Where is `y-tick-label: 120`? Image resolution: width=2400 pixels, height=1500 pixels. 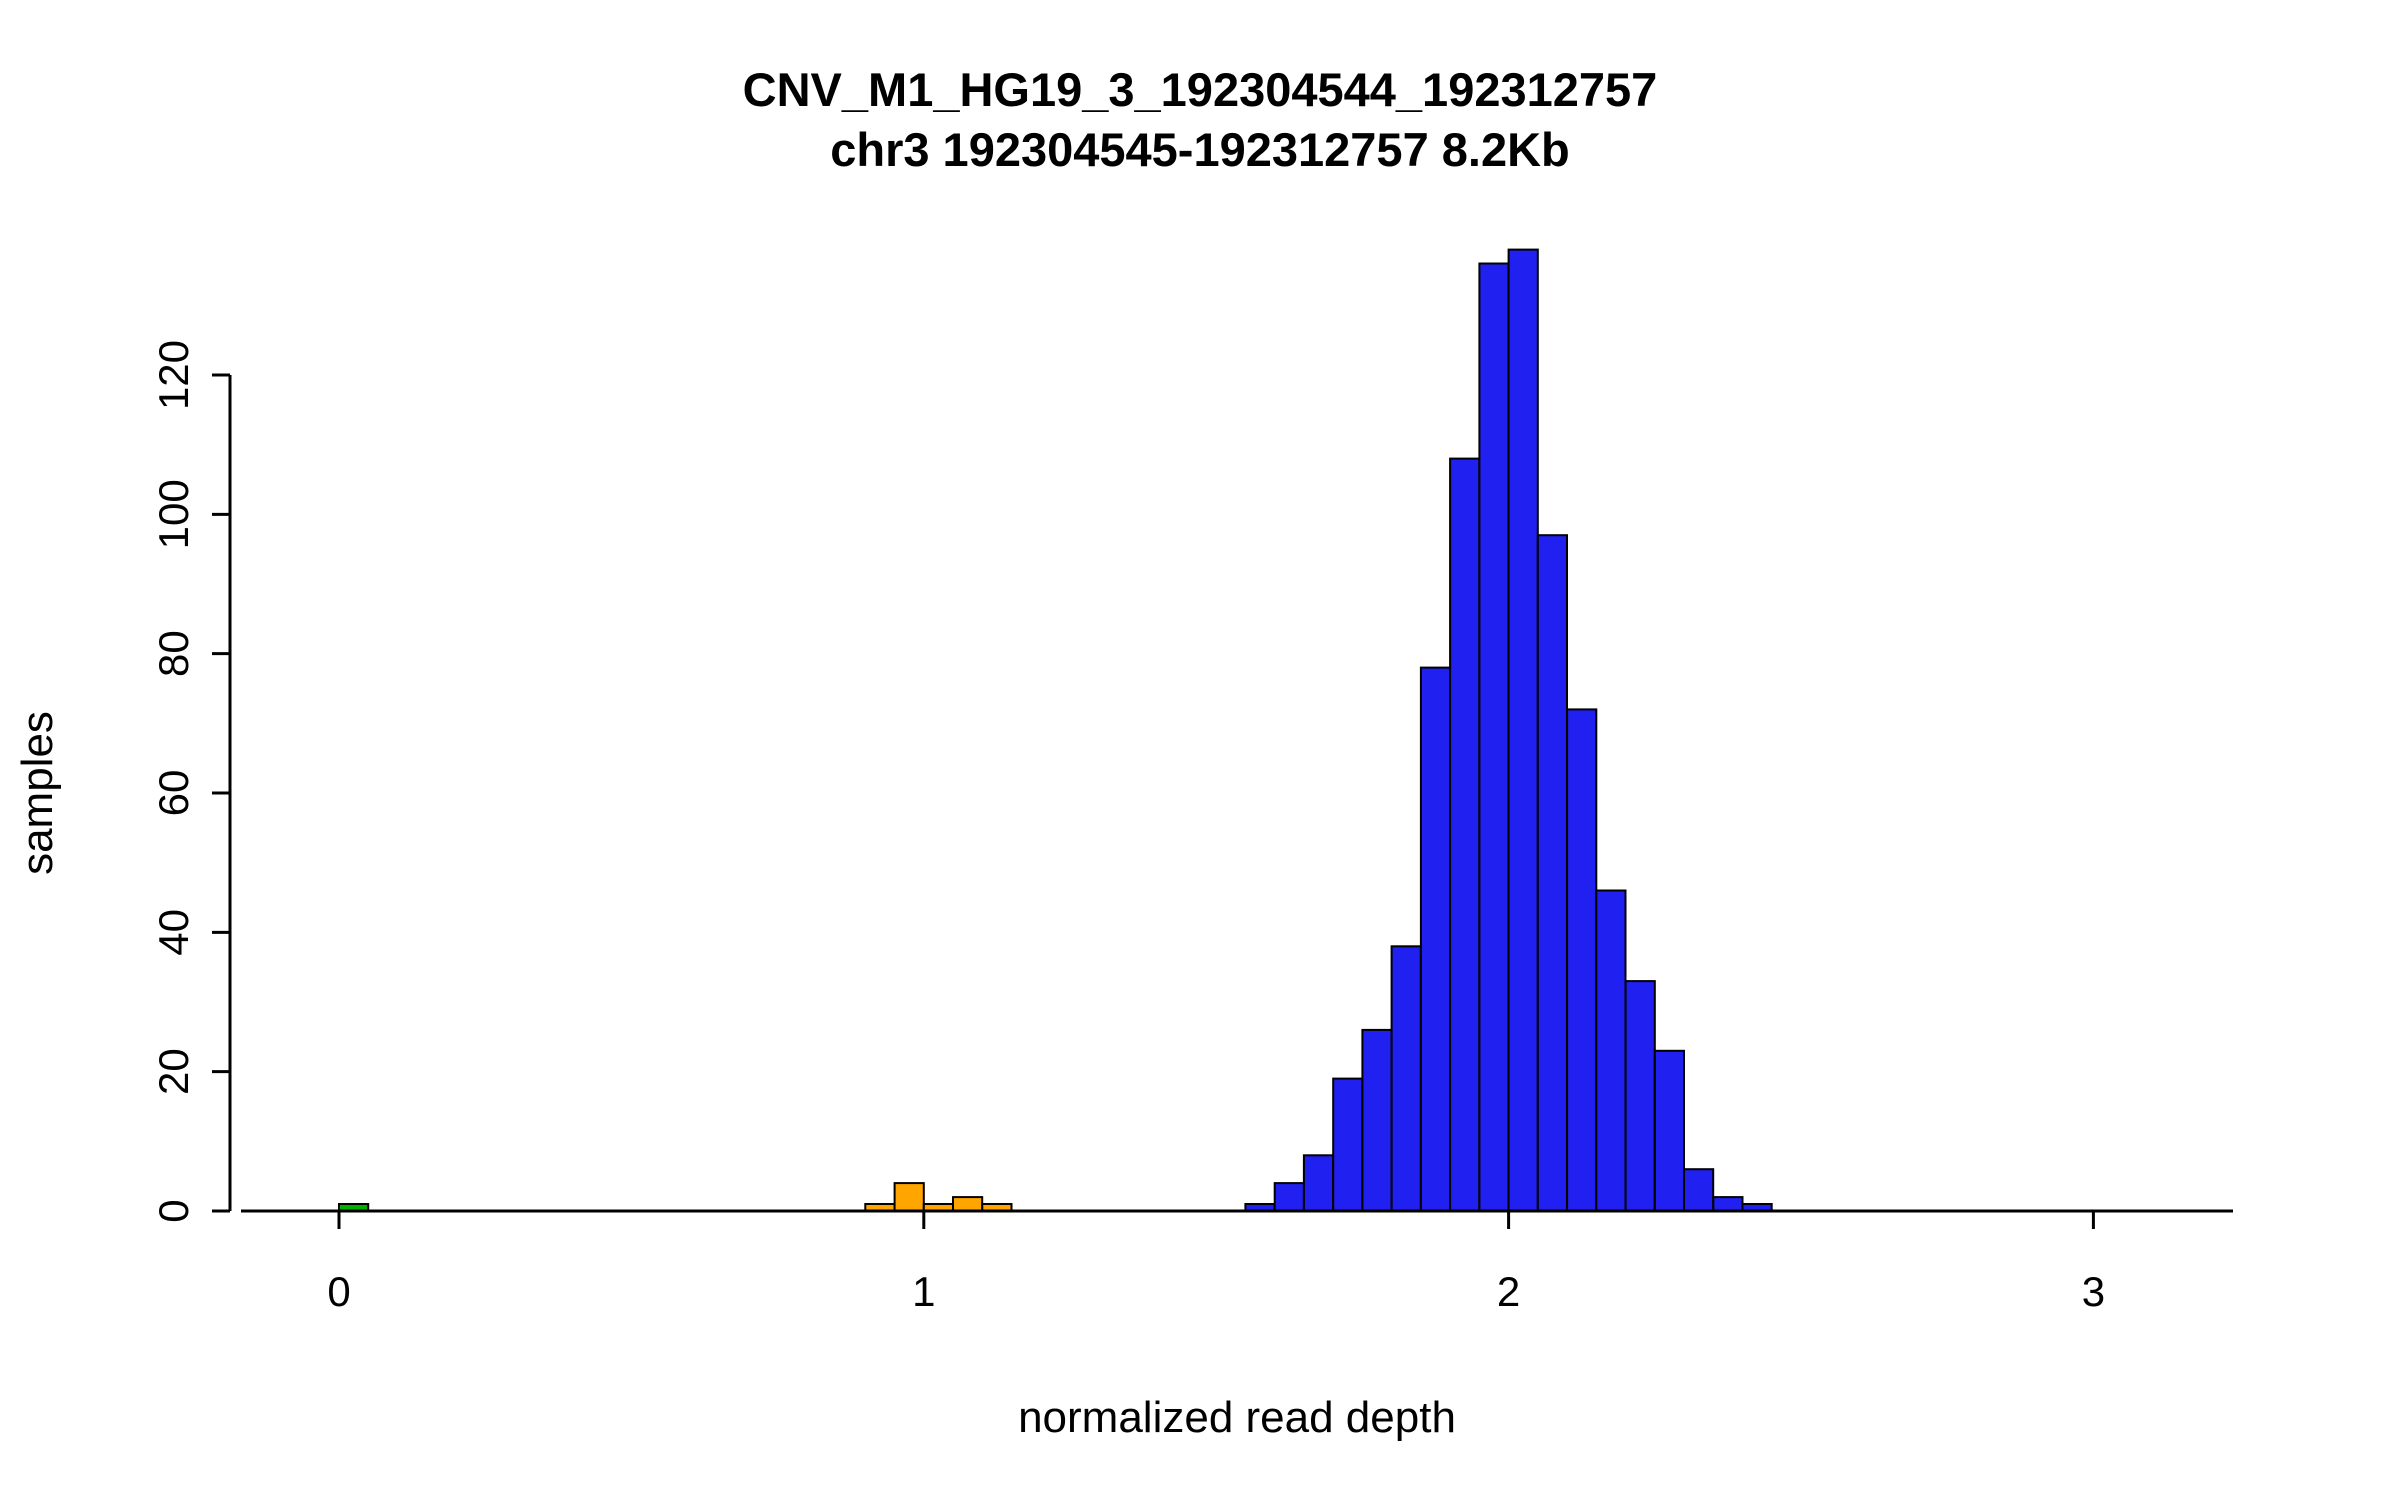 y-tick-label: 120 is located at coordinates (173, 375).